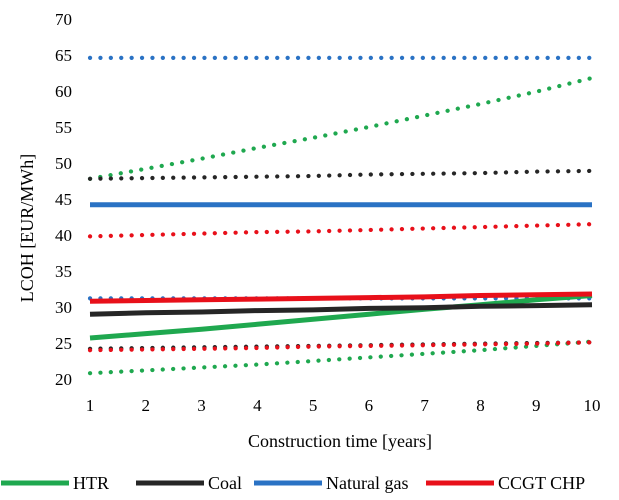 This screenshot has height=500, width=619. What do you see at coordinates (225, 483) in the screenshot?
I see `legend-label-coal: Coal` at bounding box center [225, 483].